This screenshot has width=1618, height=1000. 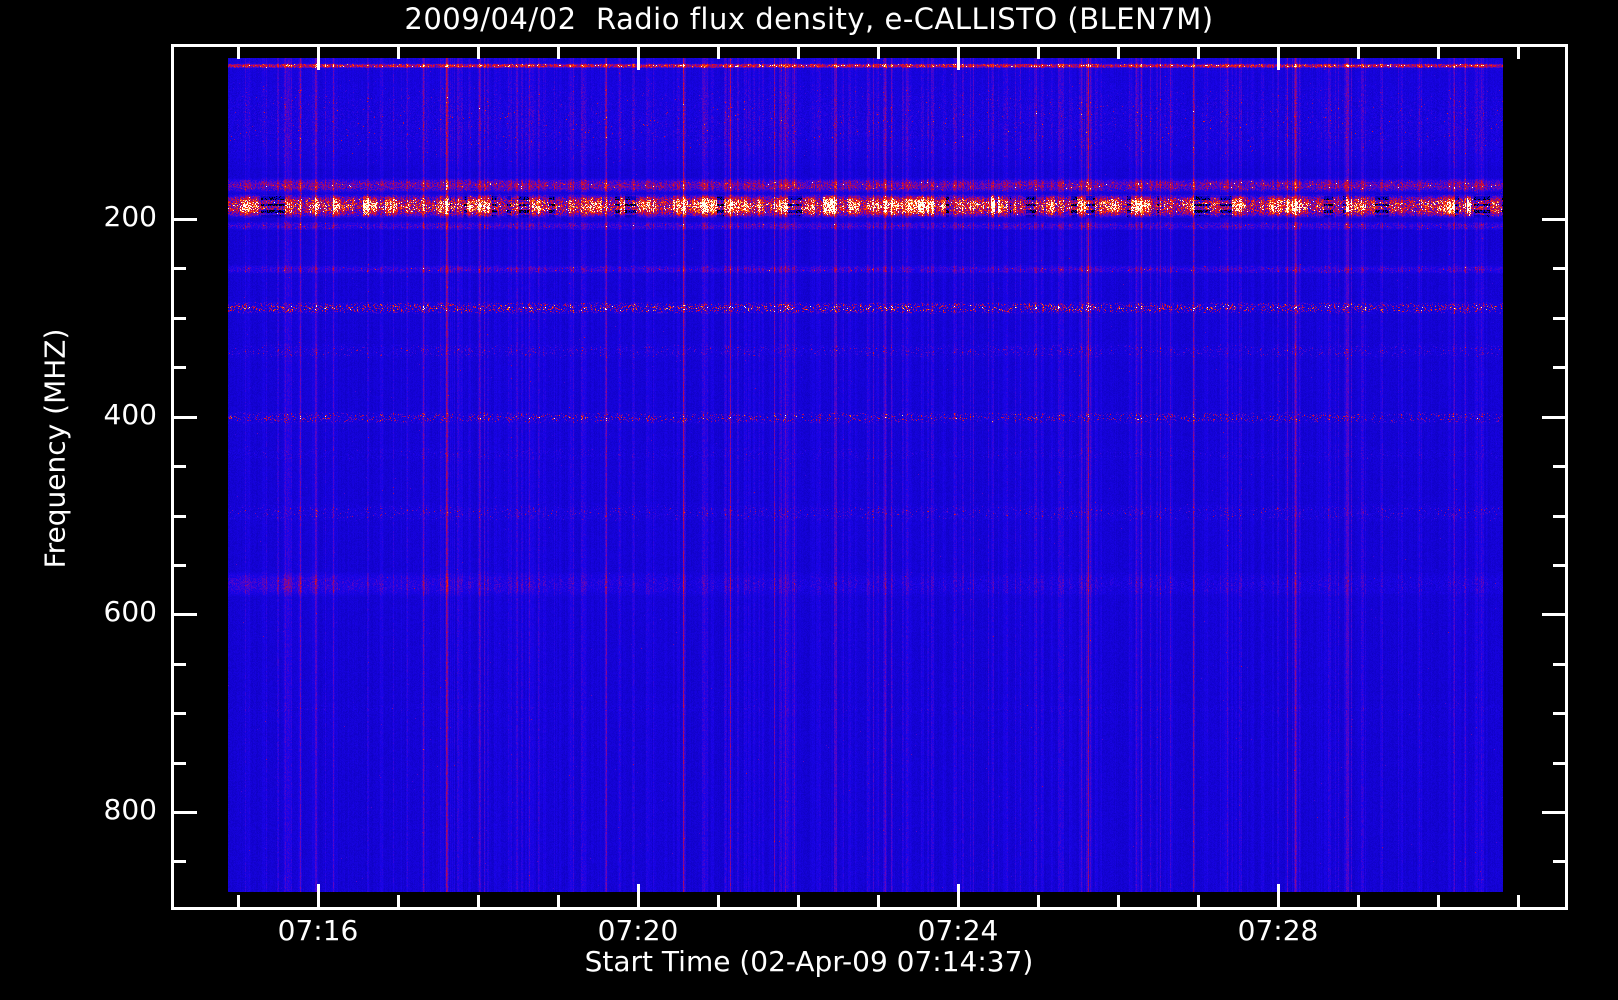 What do you see at coordinates (55, 448) in the screenshot?
I see `y-axis-title: Frequency (MHZ)` at bounding box center [55, 448].